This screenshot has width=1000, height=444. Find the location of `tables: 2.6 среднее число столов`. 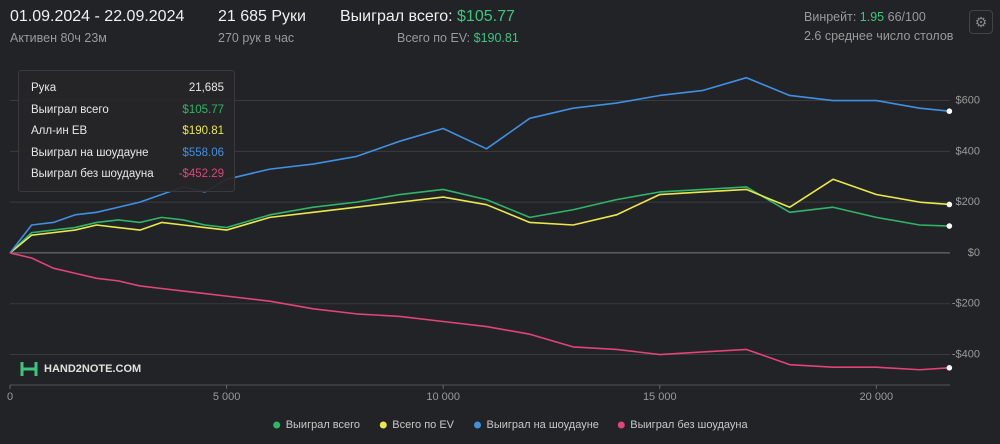

tables: 2.6 среднее число столов is located at coordinates (879, 36).